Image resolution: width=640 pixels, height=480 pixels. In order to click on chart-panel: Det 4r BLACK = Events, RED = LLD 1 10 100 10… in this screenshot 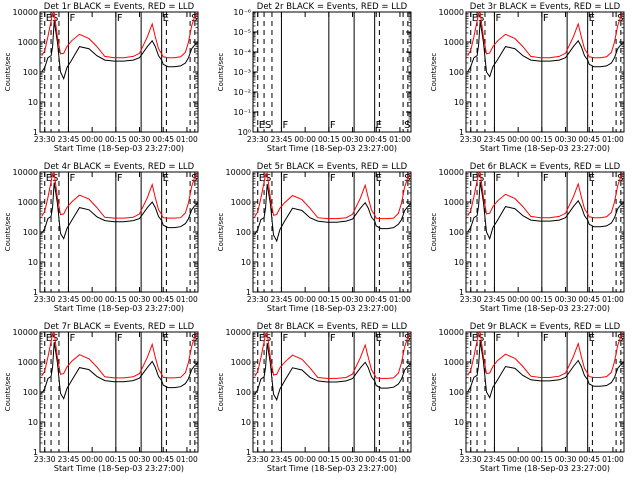, I will do `click(101, 237)`.